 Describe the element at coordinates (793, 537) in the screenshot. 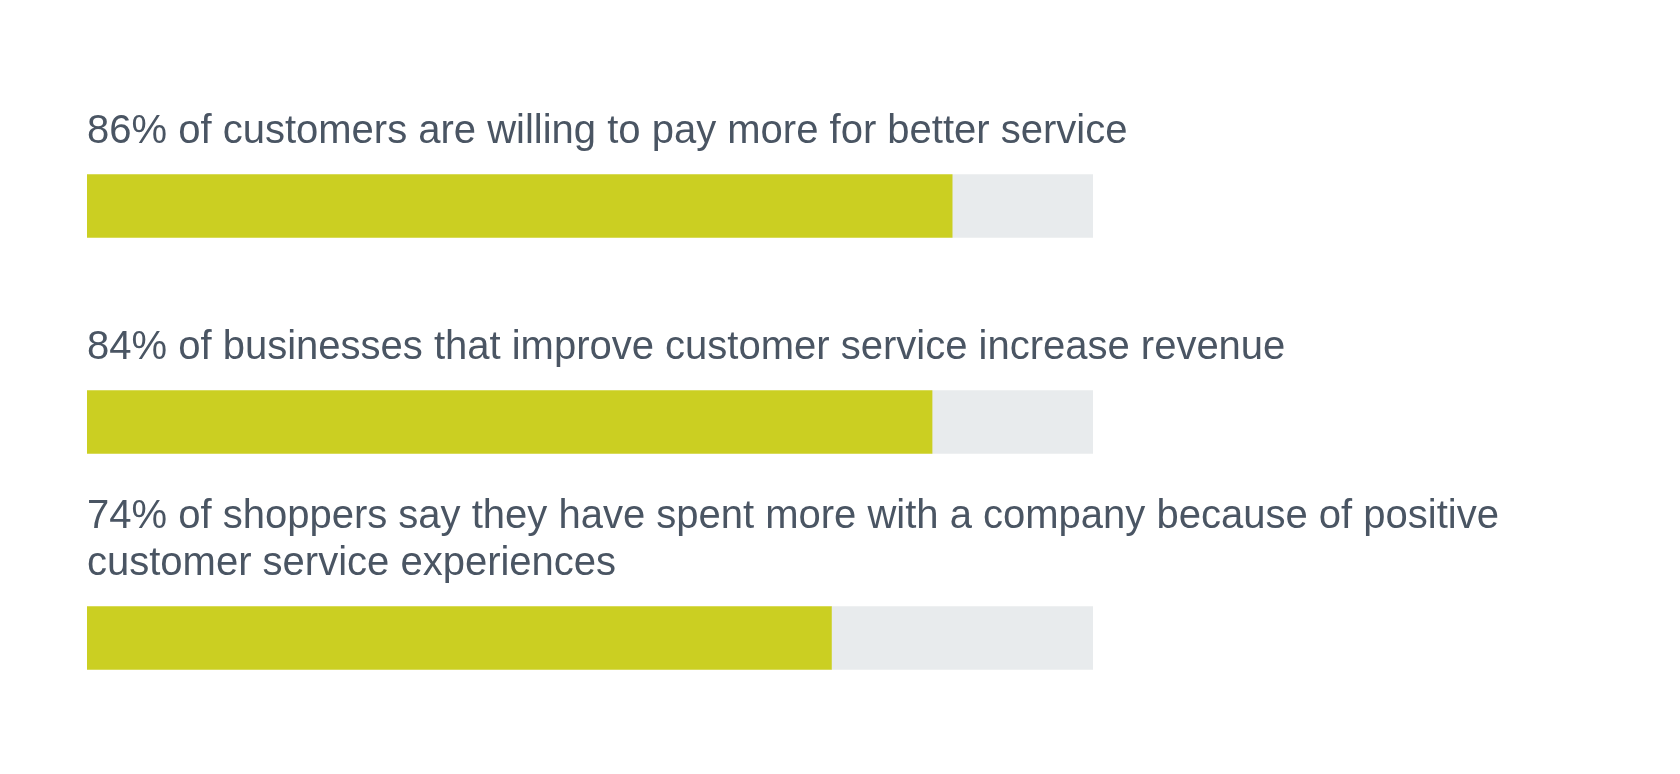

I see `y-tick-label: 74% of shoppers say they have spent more with a company because of positive customer service experiences` at that location.